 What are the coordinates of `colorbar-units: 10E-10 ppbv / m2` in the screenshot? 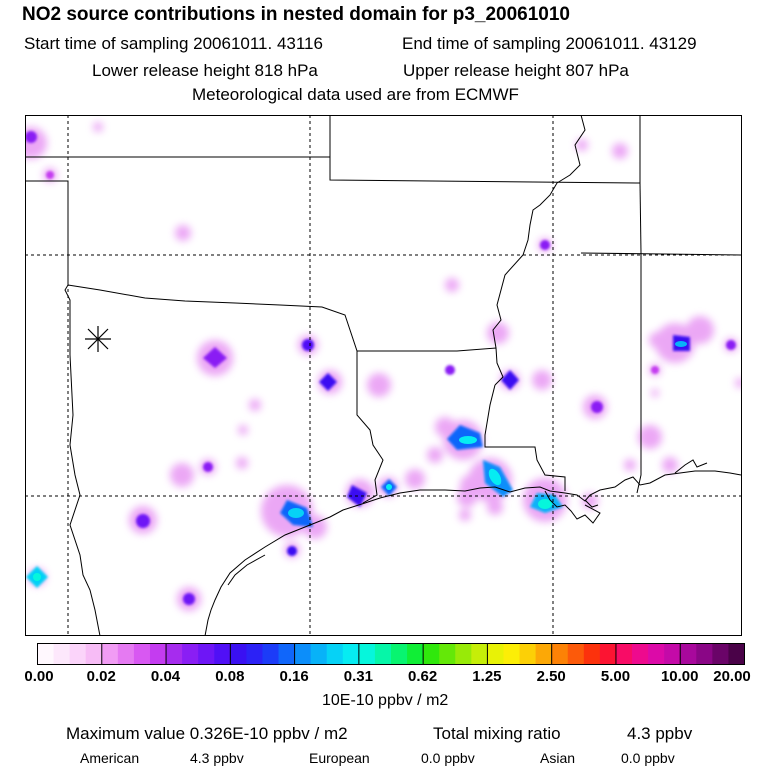 It's located at (385, 700).